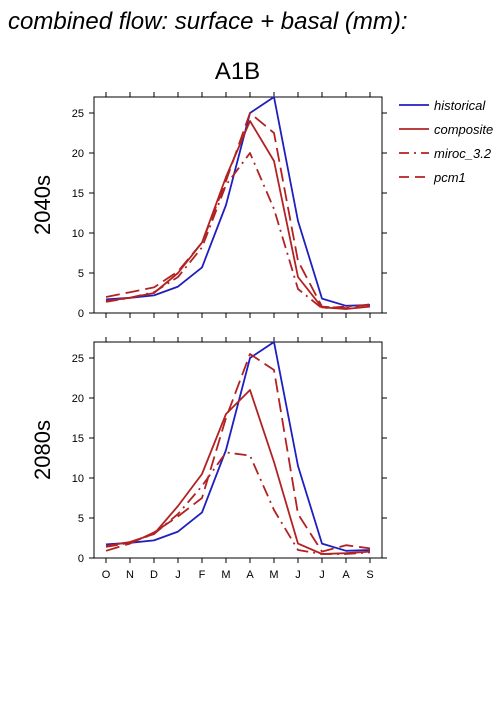  Describe the element at coordinates (463, 129) in the screenshot. I see `legend-label-composite: composite` at that location.